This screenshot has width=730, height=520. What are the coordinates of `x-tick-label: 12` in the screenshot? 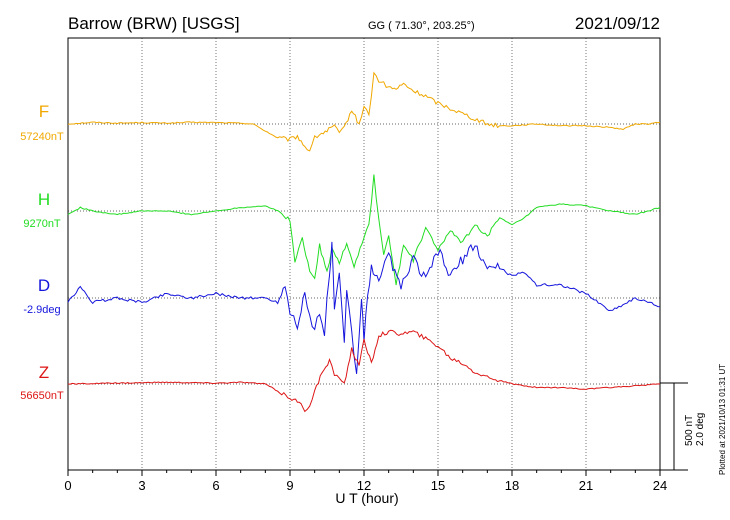 It's located at (364, 485).